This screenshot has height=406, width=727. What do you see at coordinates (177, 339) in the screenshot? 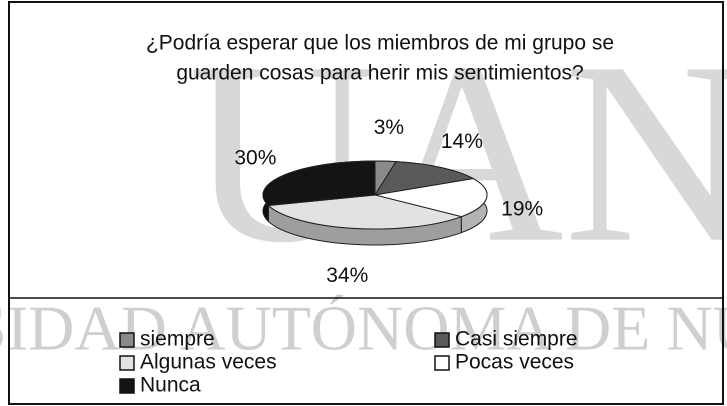
I see `legend-label: siempre` at bounding box center [177, 339].